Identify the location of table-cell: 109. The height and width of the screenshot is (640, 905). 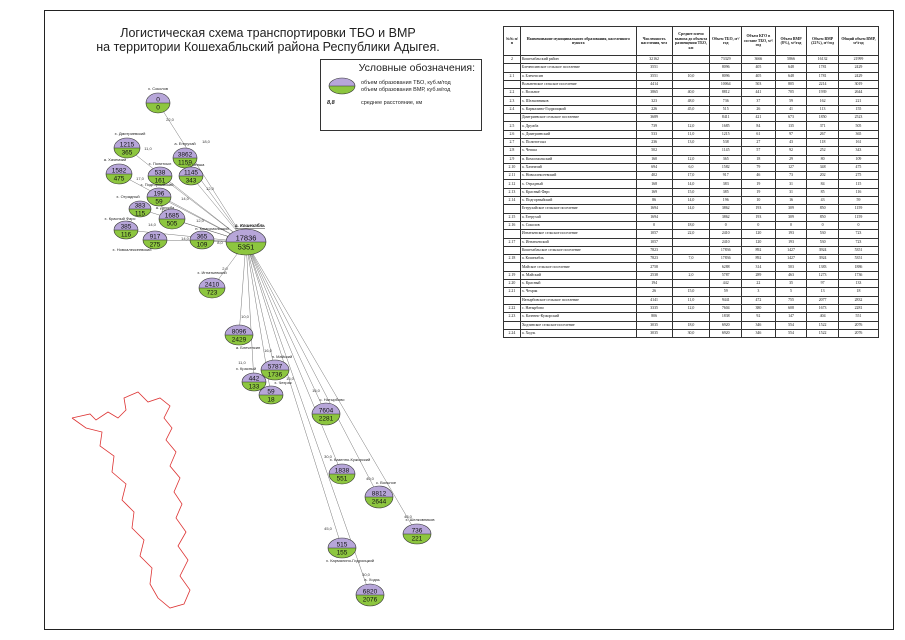
(858, 159).